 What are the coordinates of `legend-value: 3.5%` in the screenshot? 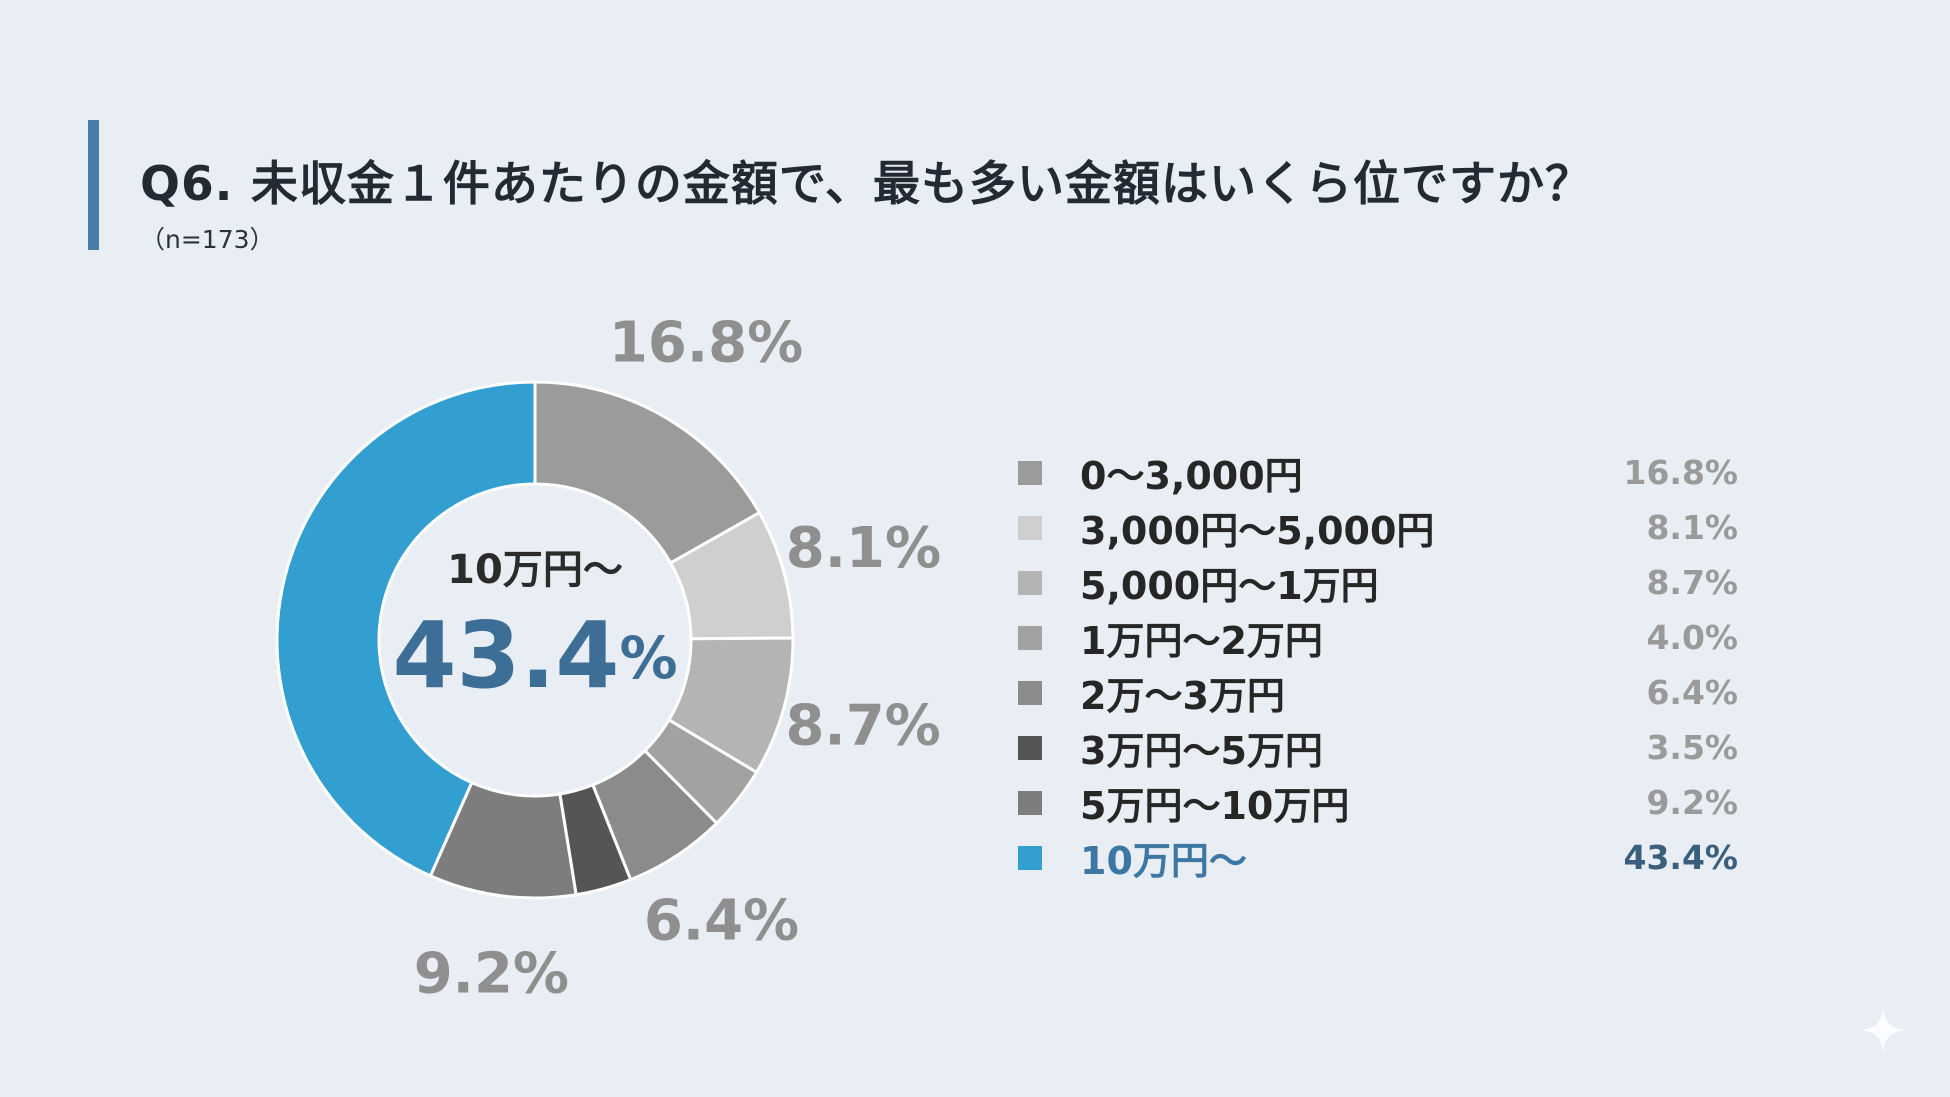 It's located at (1692, 747).